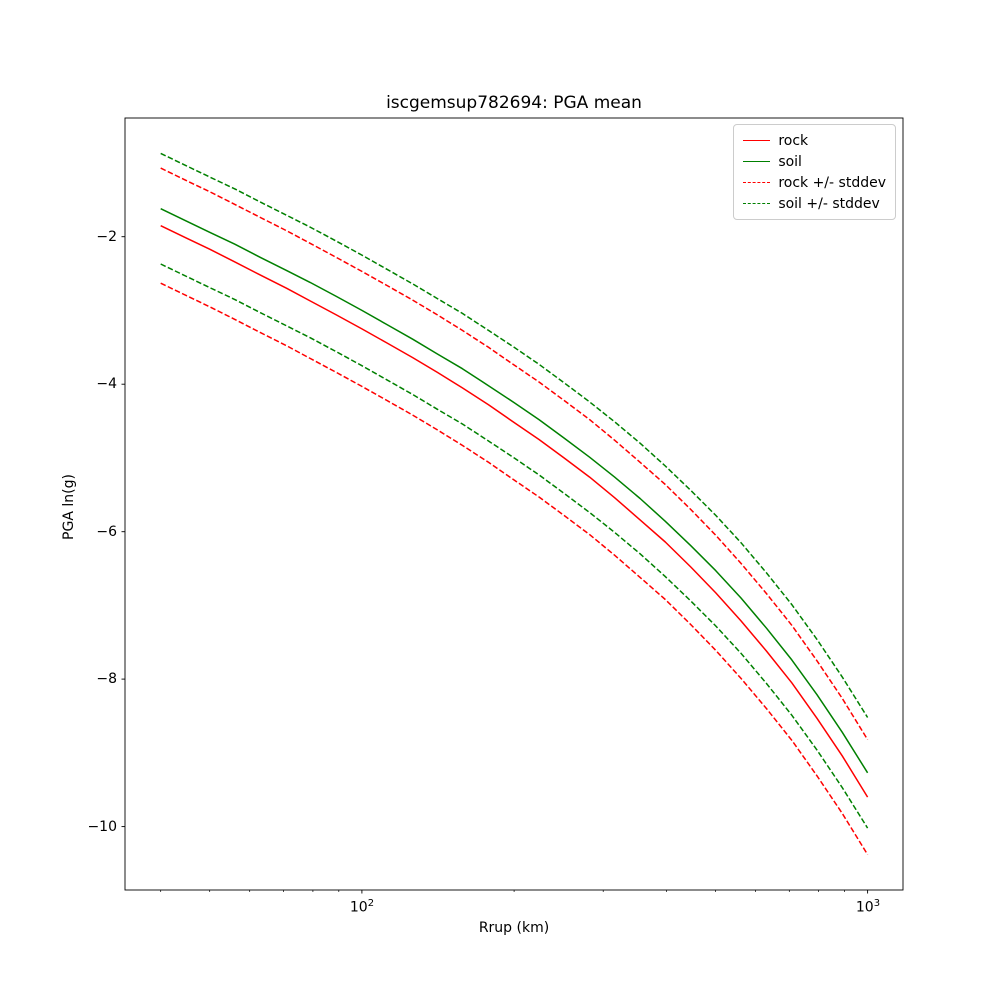 The image size is (1000, 1000). What do you see at coordinates (814, 161) in the screenshot?
I see `legend-item-soil: soil` at bounding box center [814, 161].